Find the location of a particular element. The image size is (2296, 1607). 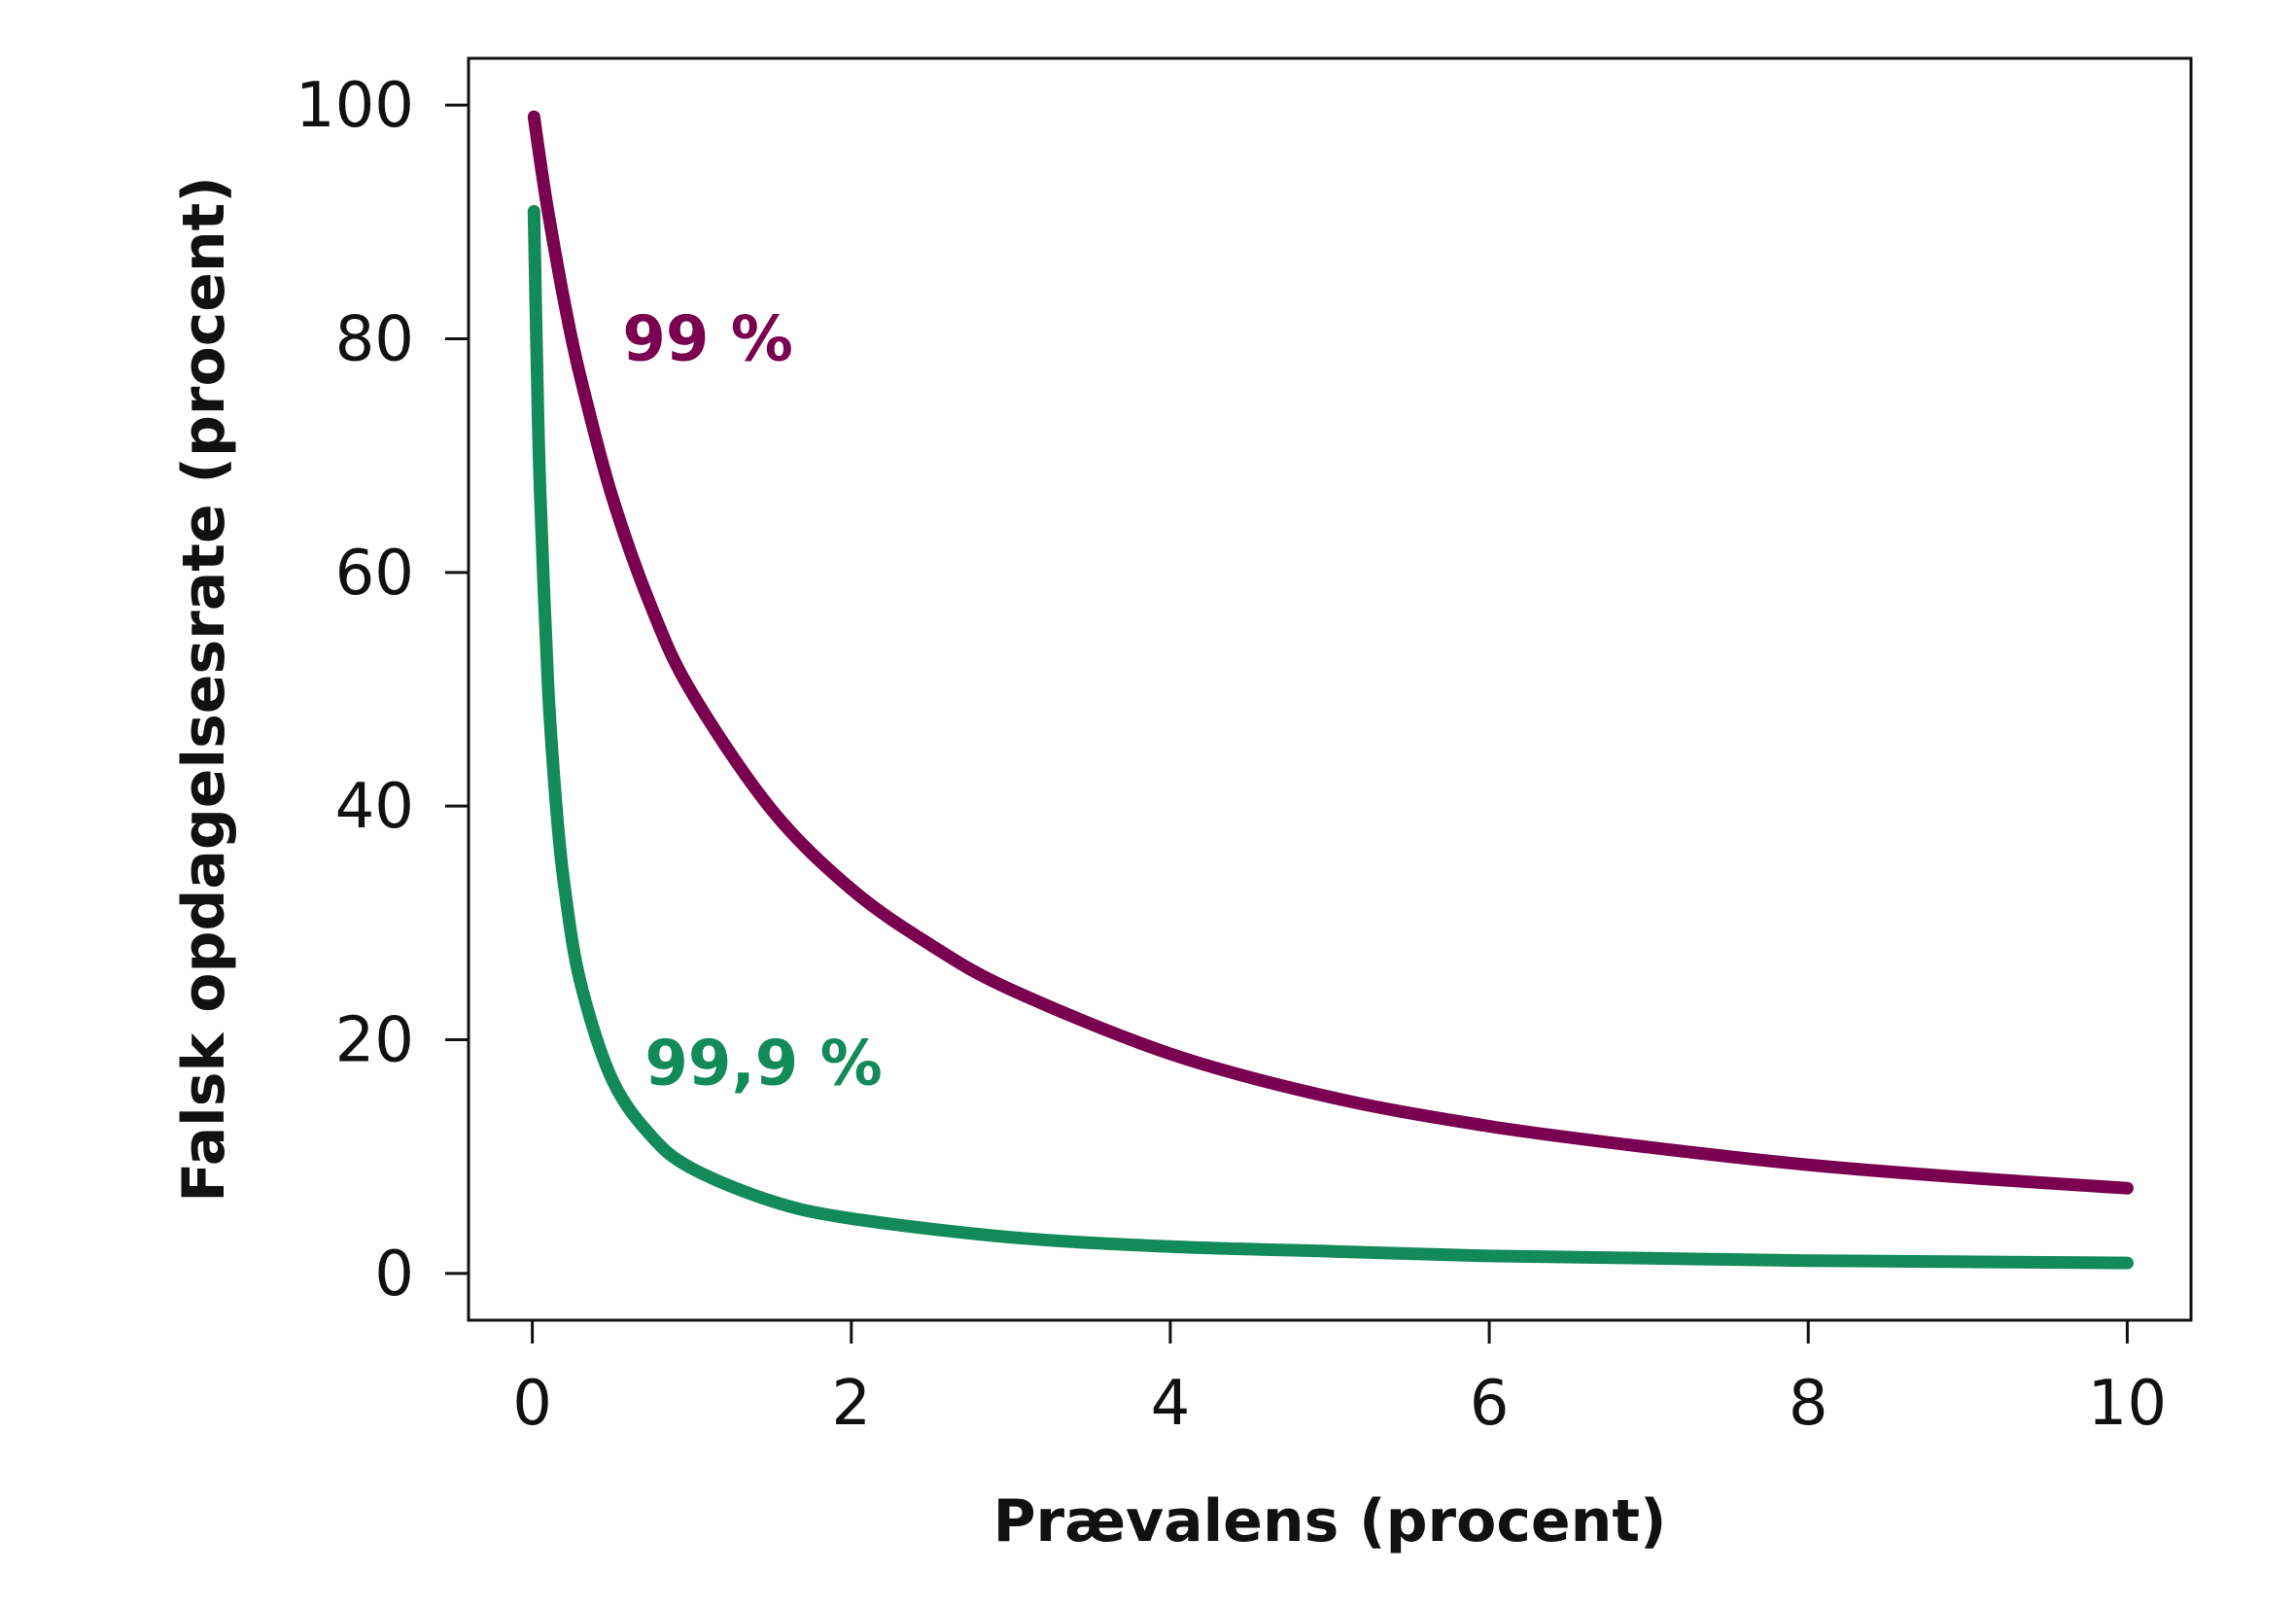

y-tick-label-0: 0 is located at coordinates (394, 1274).